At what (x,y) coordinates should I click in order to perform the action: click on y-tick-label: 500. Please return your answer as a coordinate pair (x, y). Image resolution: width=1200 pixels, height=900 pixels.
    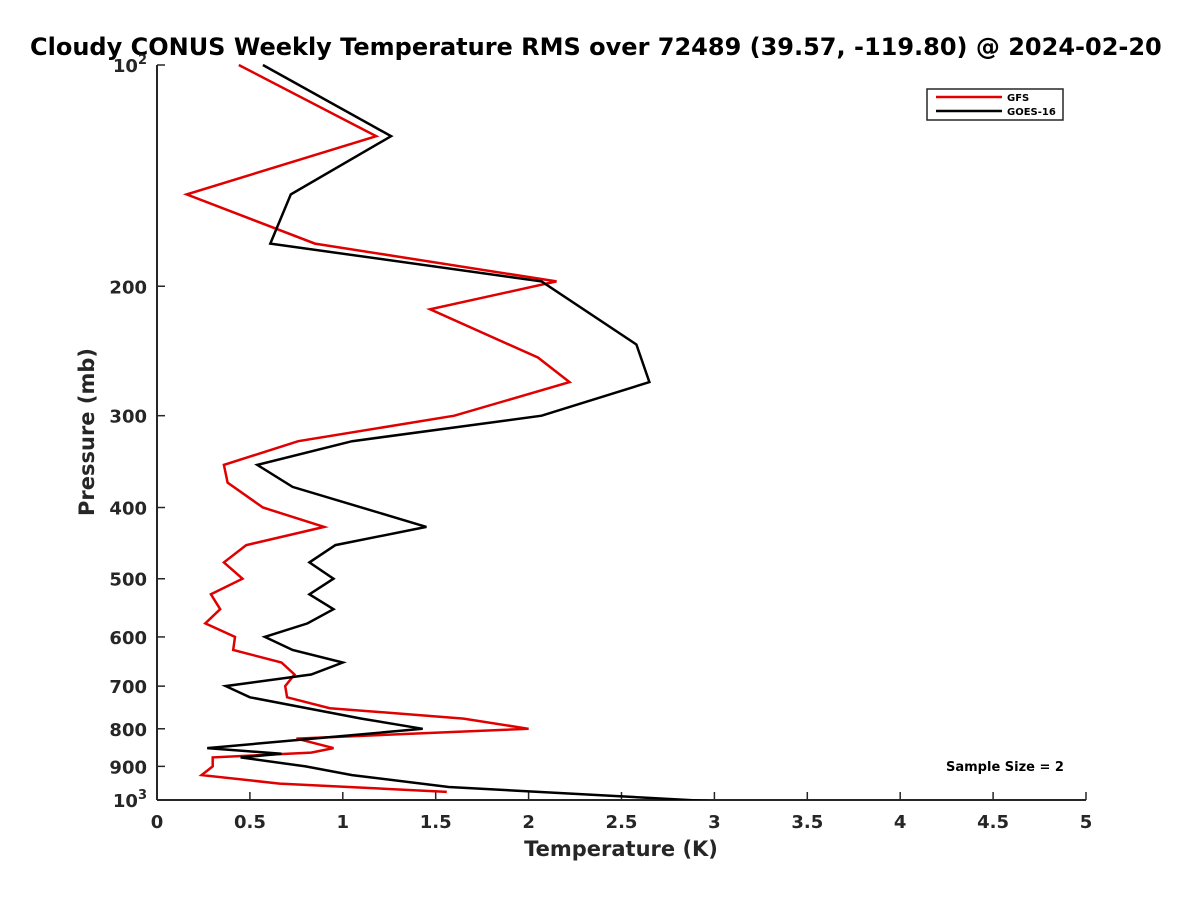
    Looking at the image, I should click on (128, 580).